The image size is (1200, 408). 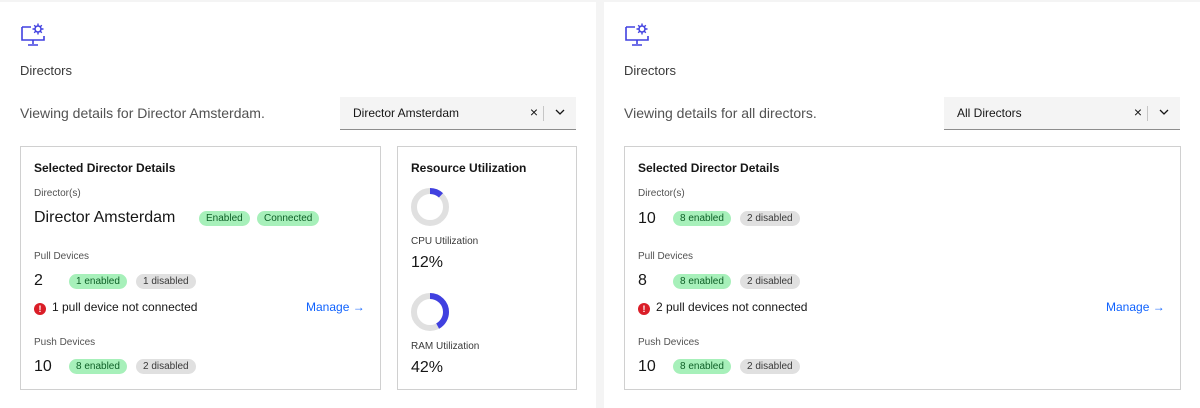 What do you see at coordinates (445, 346) in the screenshot?
I see `ram-utilization-label: RAM Utilization` at bounding box center [445, 346].